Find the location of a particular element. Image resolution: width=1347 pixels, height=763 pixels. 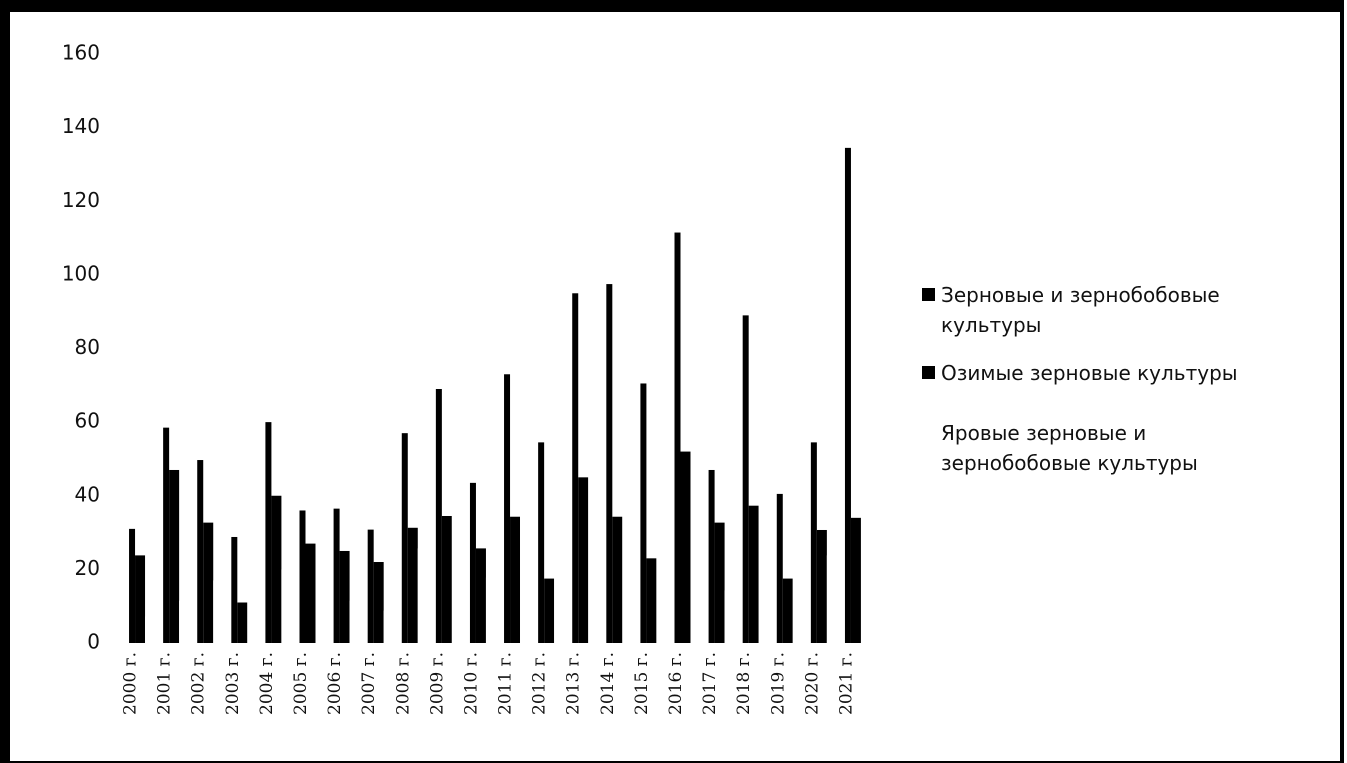

legend-item: Озимые зерновые культуры is located at coordinates (1122, 373).